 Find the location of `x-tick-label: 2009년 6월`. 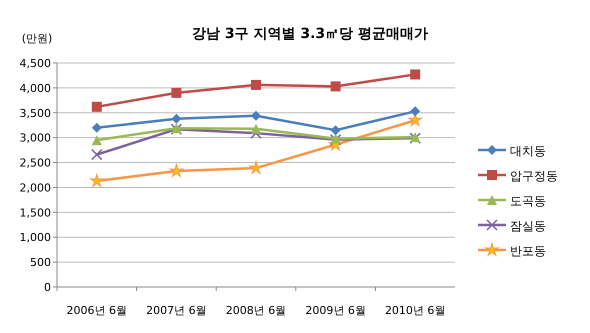

x-tick-label: 2009년 6월 is located at coordinates (335, 310).